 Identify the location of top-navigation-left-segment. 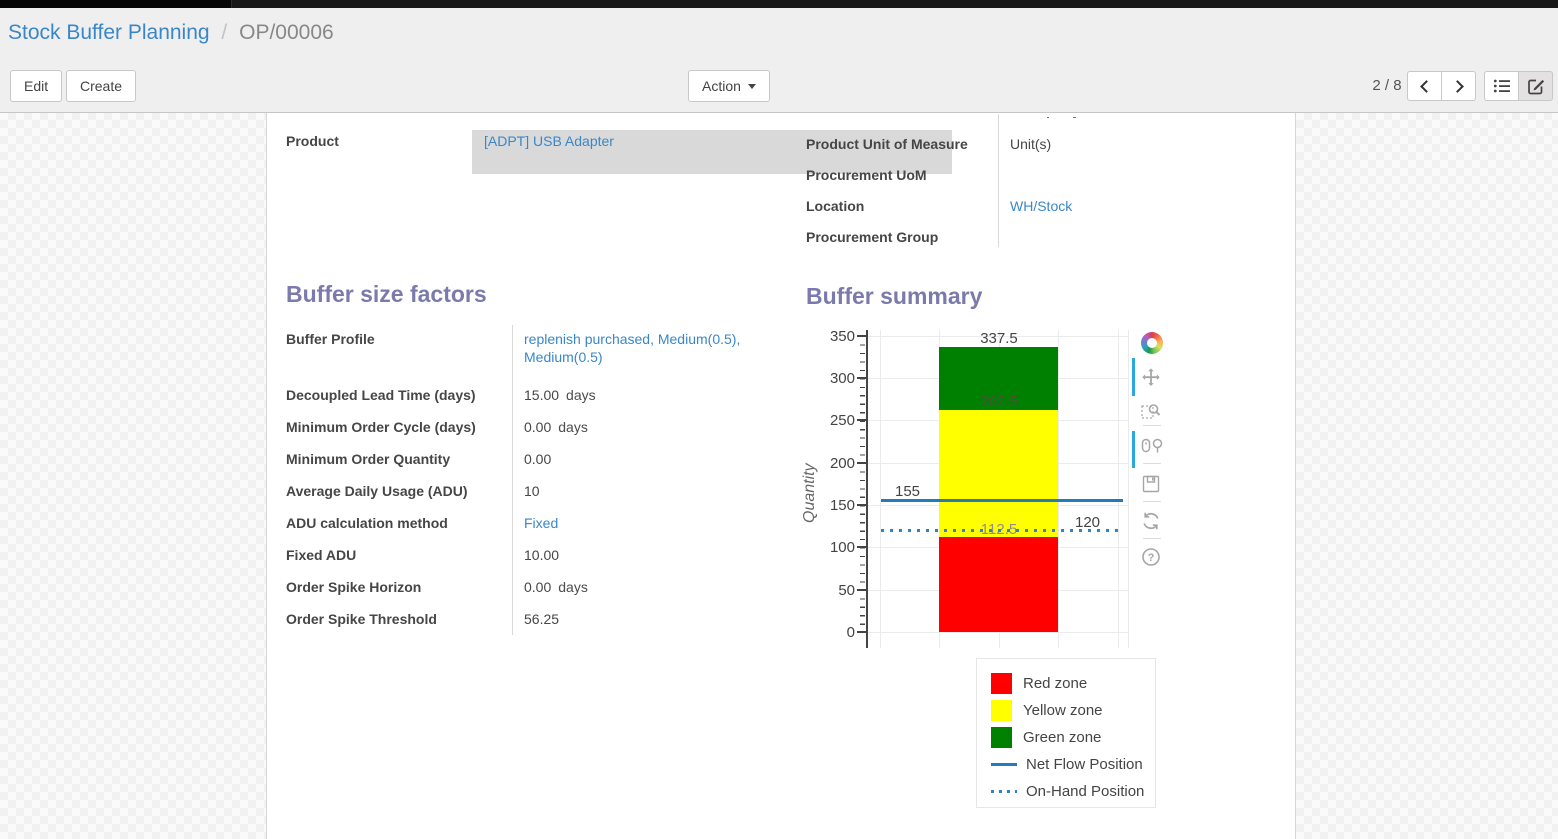
(116, 4).